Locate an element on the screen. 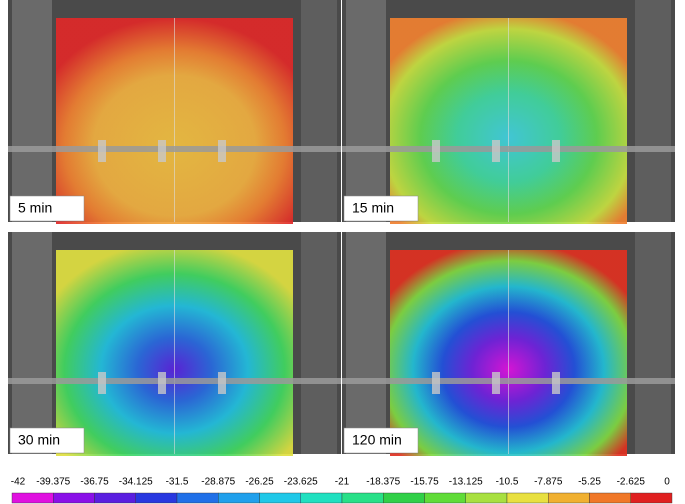 The width and height of the screenshot is (685, 504). colorbar-label: -7.875 is located at coordinates (548, 482).